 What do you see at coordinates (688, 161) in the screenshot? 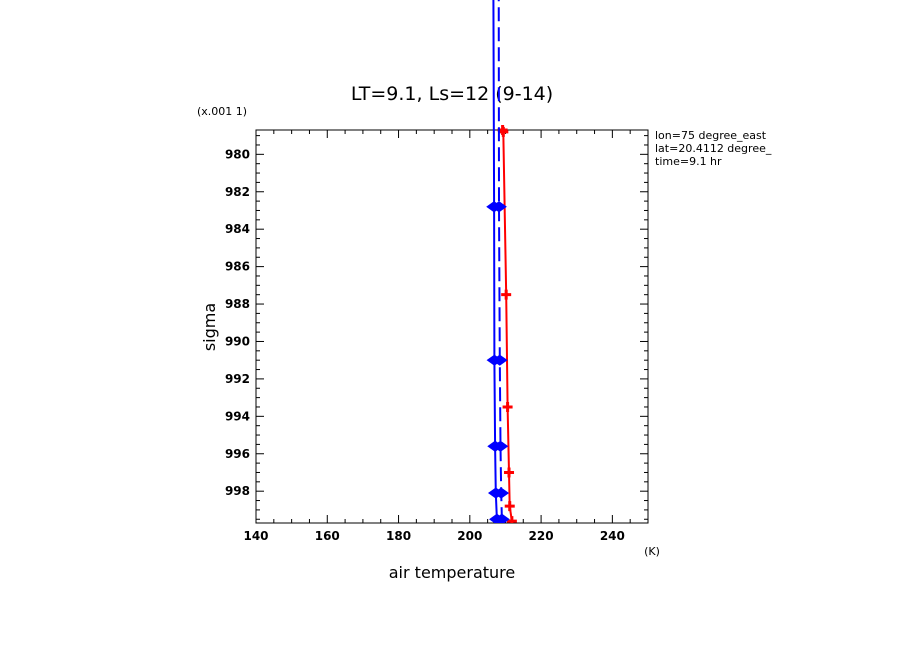
I see `annotation-time: time=9.1 hr` at bounding box center [688, 161].